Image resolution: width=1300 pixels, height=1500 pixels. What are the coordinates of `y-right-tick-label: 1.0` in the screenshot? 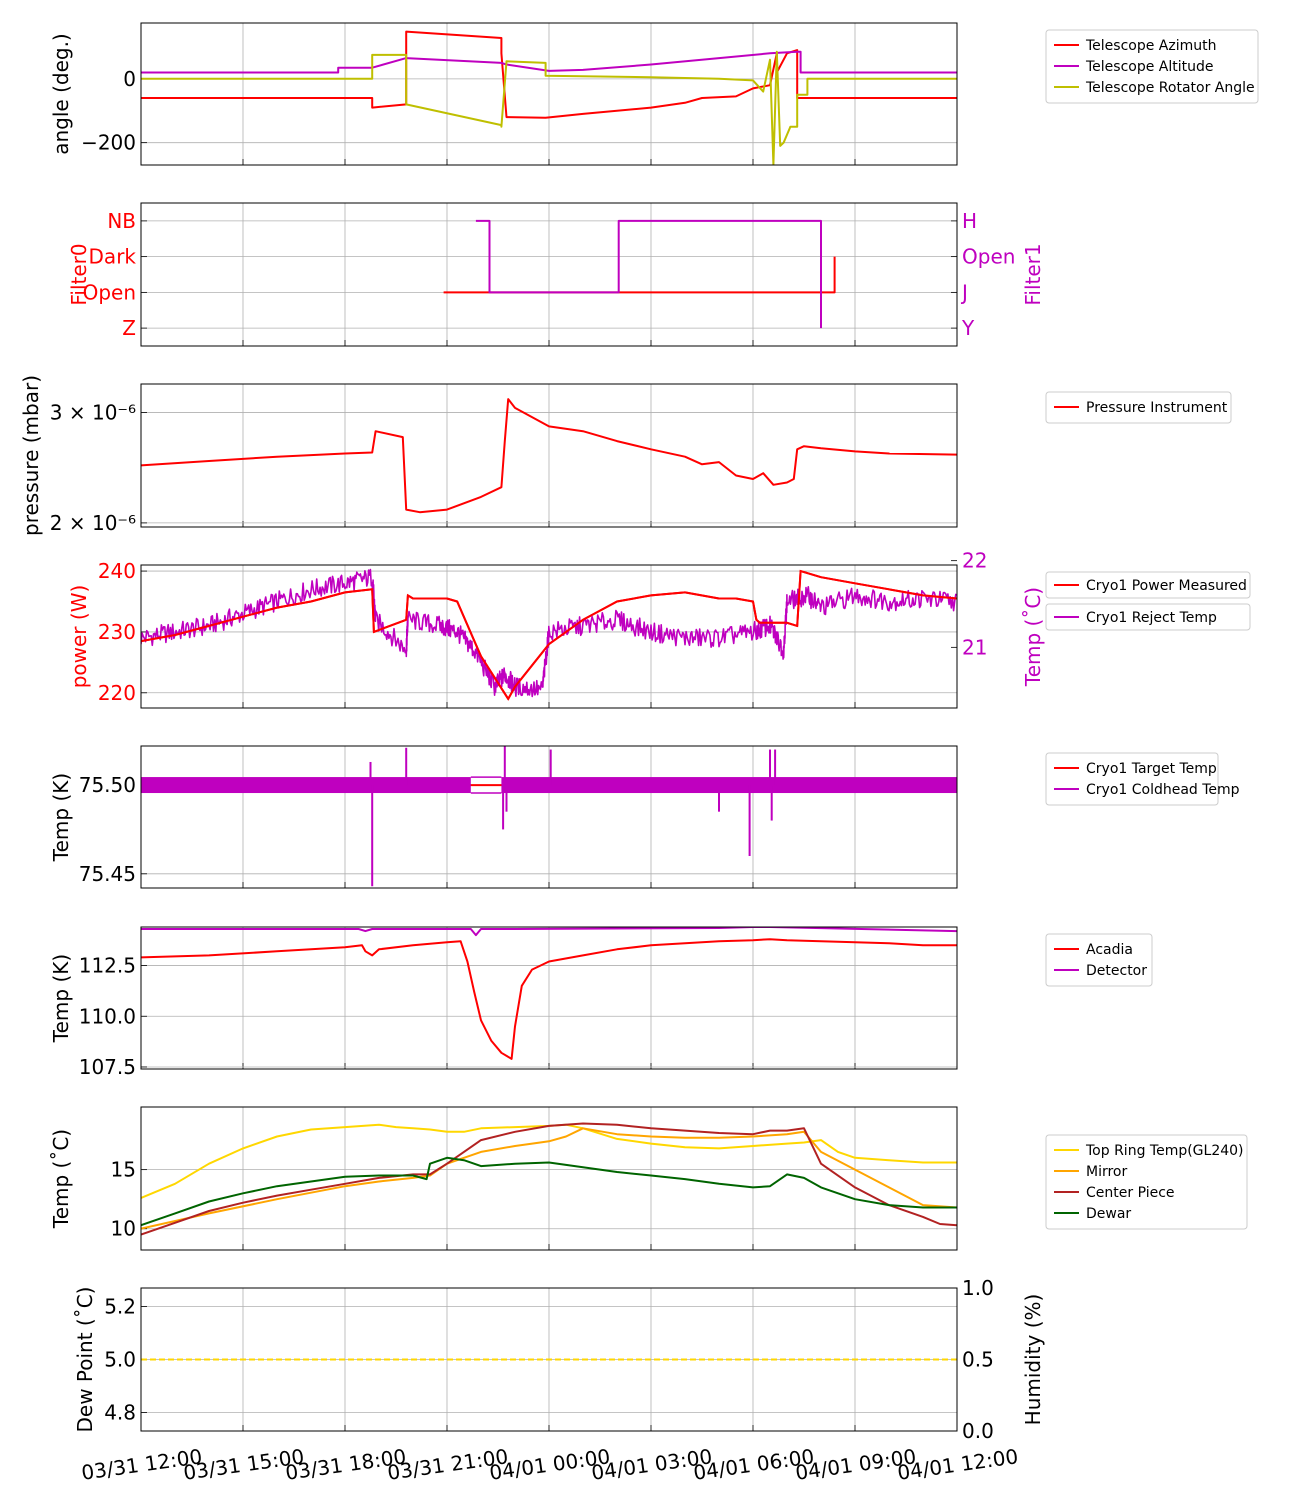 It's located at (978, 1288).